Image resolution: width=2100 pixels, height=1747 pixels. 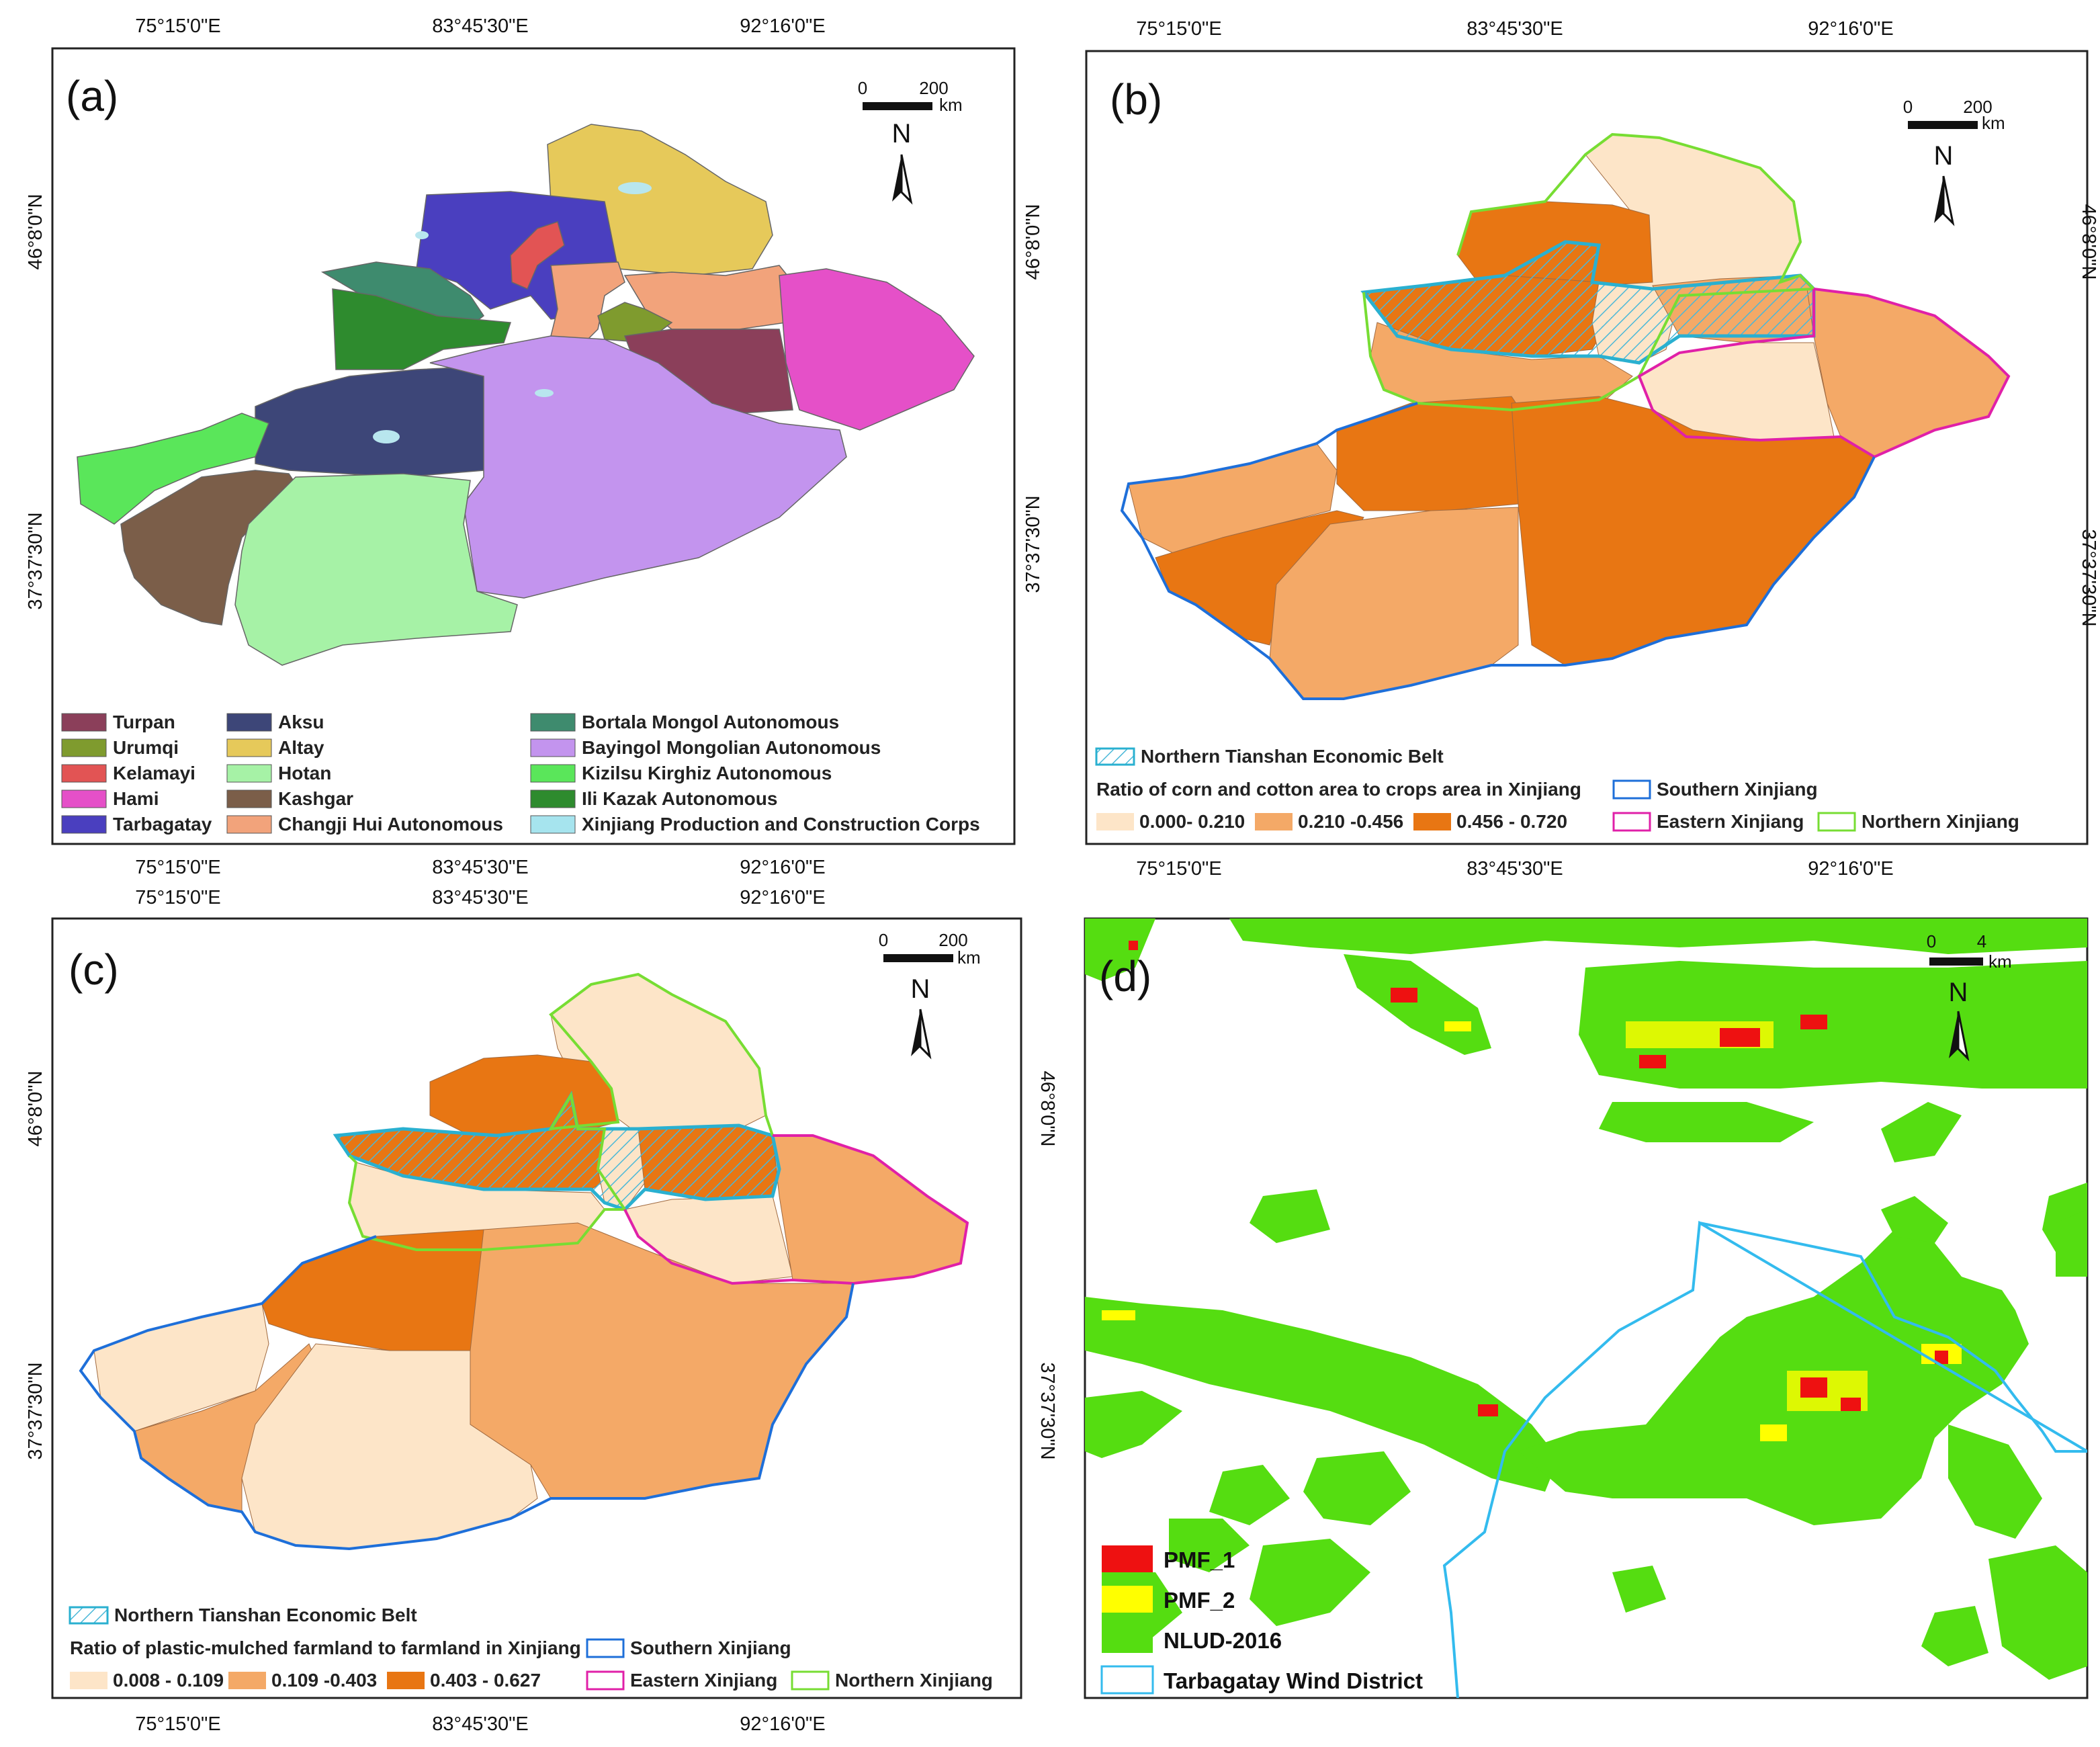 I want to click on legend-label: Aksu, so click(x=301, y=722).